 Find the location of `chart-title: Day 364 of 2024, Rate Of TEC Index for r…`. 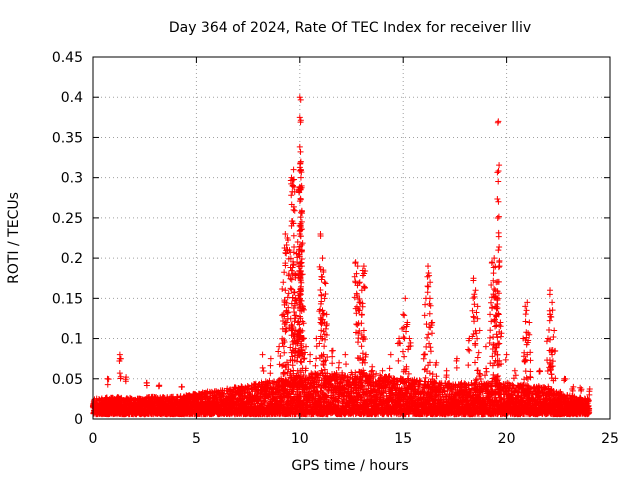

chart-title: Day 364 of 2024, Rate Of TEC Index for r… is located at coordinates (350, 28).